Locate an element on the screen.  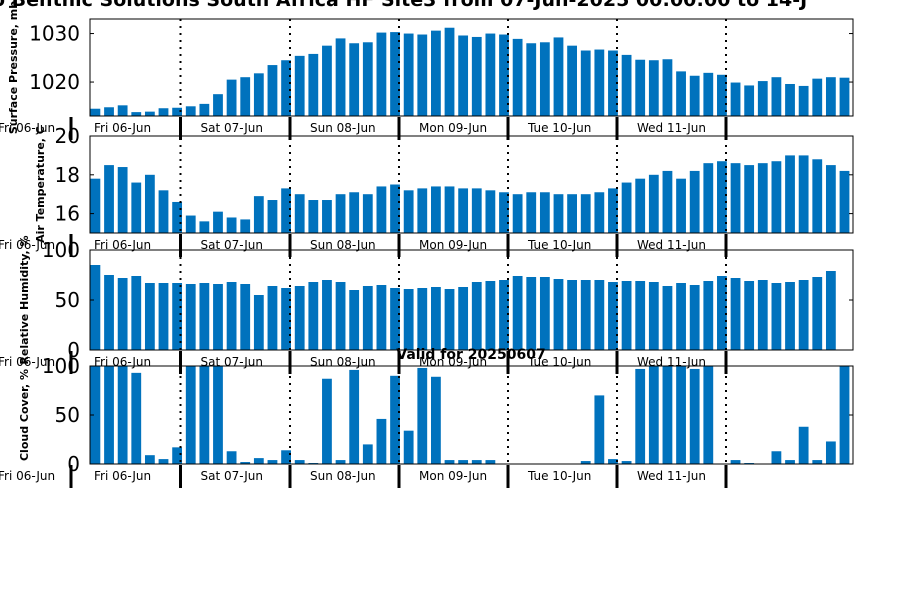
x-tick-label: Fri 06-Jun is located at coordinates (122, 245).